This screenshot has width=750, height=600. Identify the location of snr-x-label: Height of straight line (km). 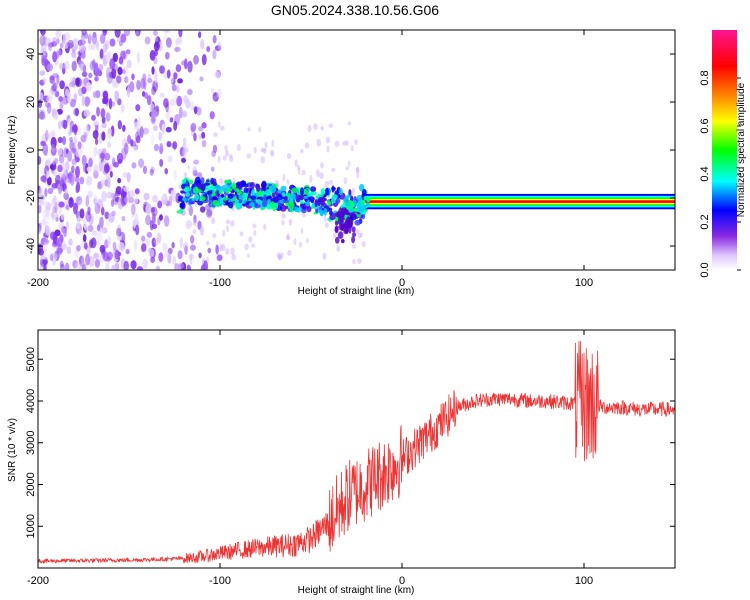
(356, 590).